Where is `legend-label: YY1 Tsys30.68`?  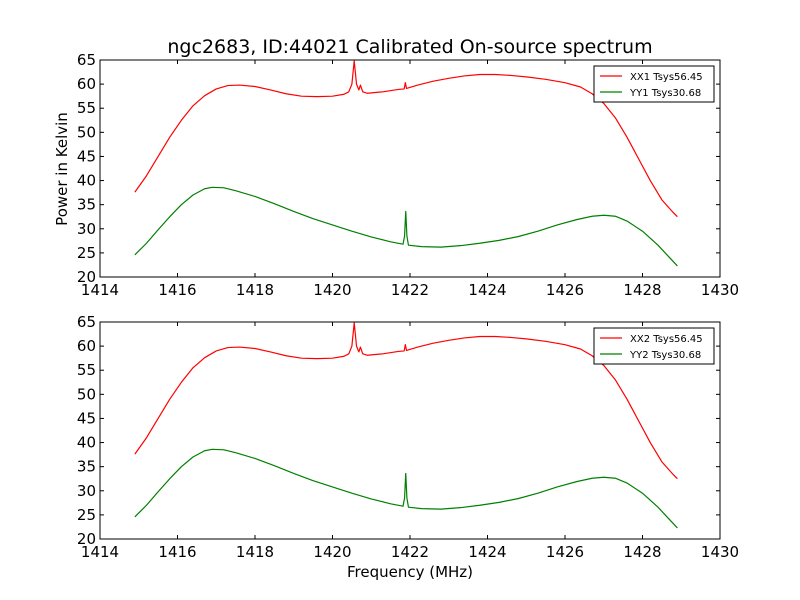
legend-label: YY1 Tsys30.68 is located at coordinates (665, 93).